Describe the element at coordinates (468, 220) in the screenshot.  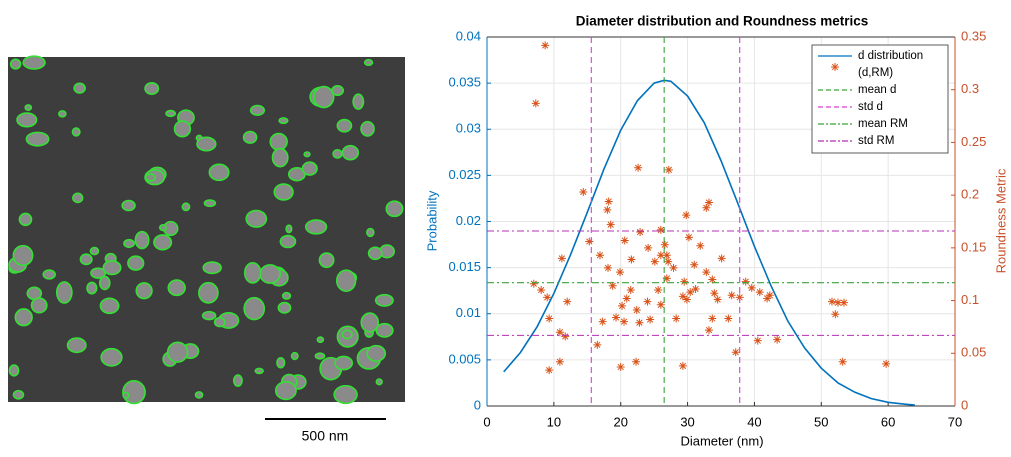
I see `y-tick-label: 0.02` at that location.